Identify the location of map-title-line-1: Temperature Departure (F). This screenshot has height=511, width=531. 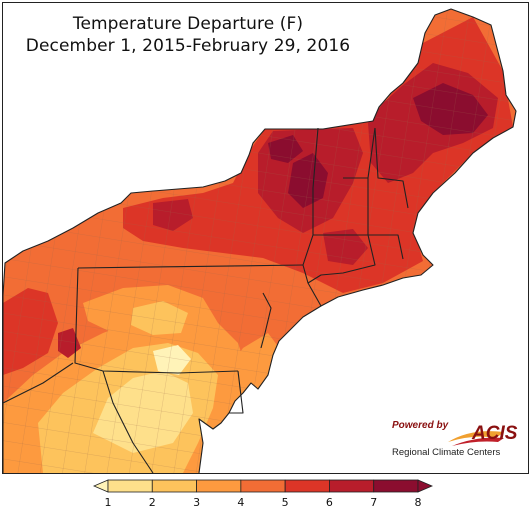
(188, 24).